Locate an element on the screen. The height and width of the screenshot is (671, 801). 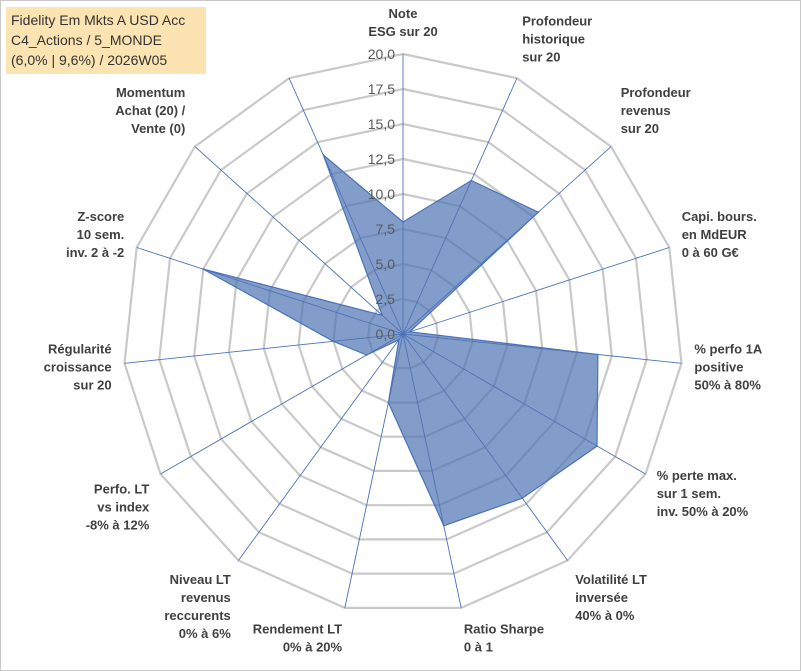
tick-label-8: 20,0 is located at coordinates (381, 54).